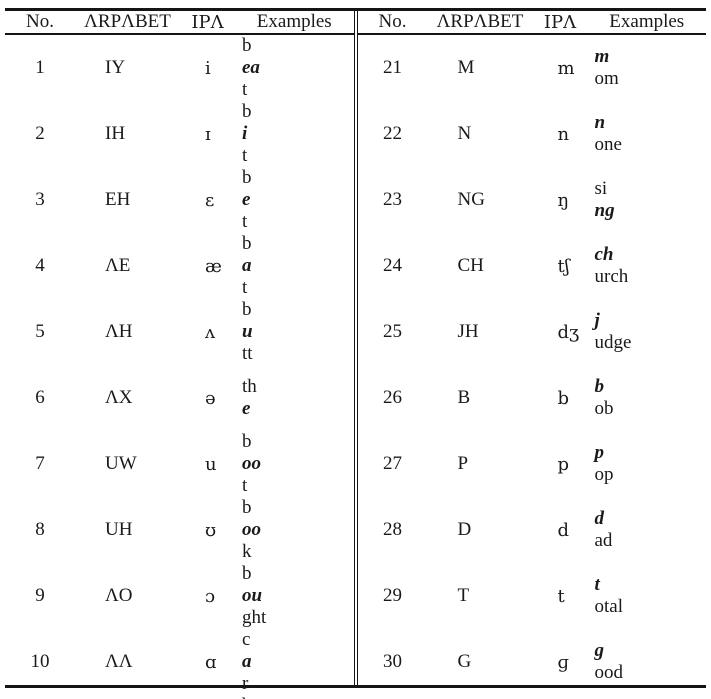 The image size is (711, 699). Describe the element at coordinates (247, 661) in the screenshot. I see `example-emphasis: a` at that location.